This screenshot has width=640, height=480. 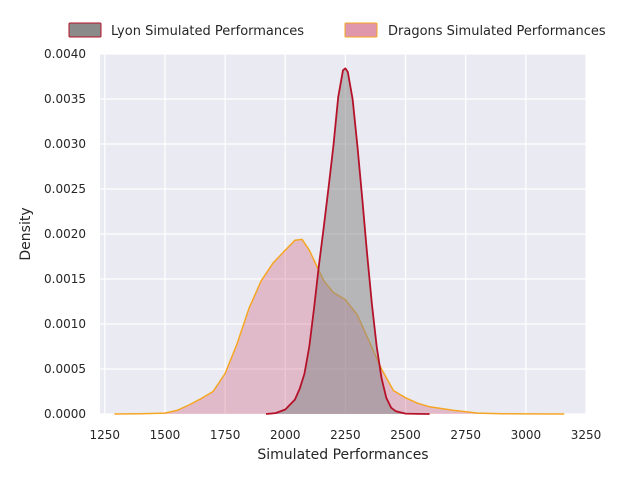 I want to click on y-axis-label: Density, so click(x=26, y=233).